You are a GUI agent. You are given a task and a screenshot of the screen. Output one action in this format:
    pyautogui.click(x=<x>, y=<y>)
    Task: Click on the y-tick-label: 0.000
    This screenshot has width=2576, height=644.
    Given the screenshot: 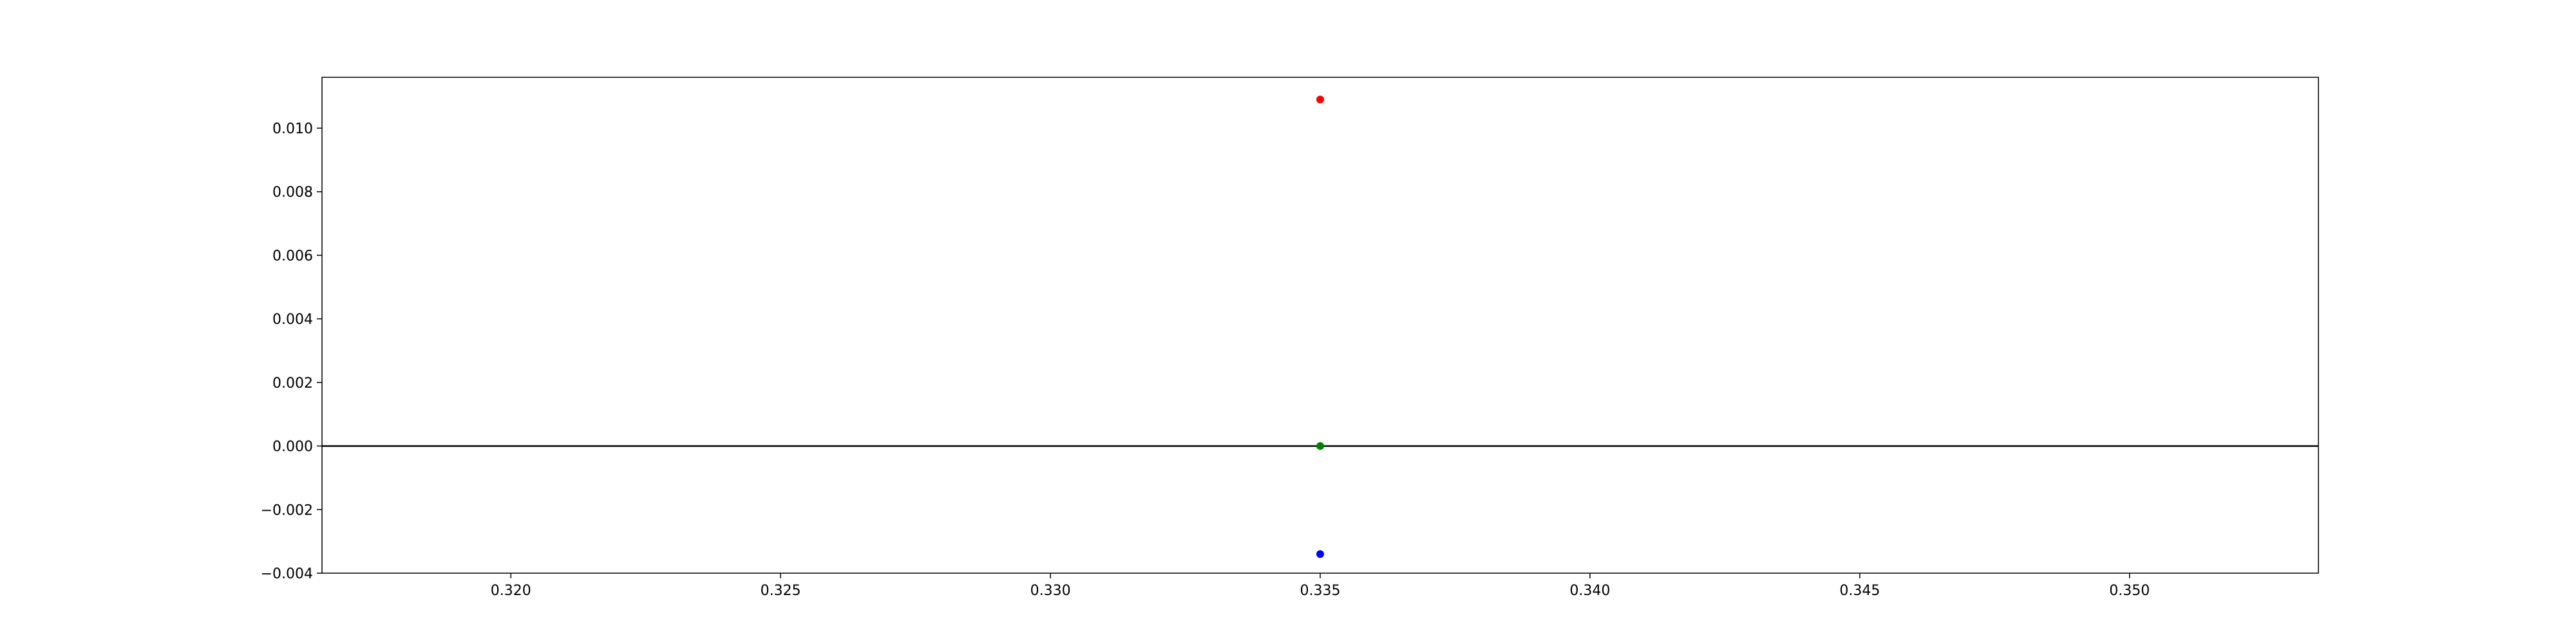 What is the action you would take?
    pyautogui.click(x=293, y=447)
    